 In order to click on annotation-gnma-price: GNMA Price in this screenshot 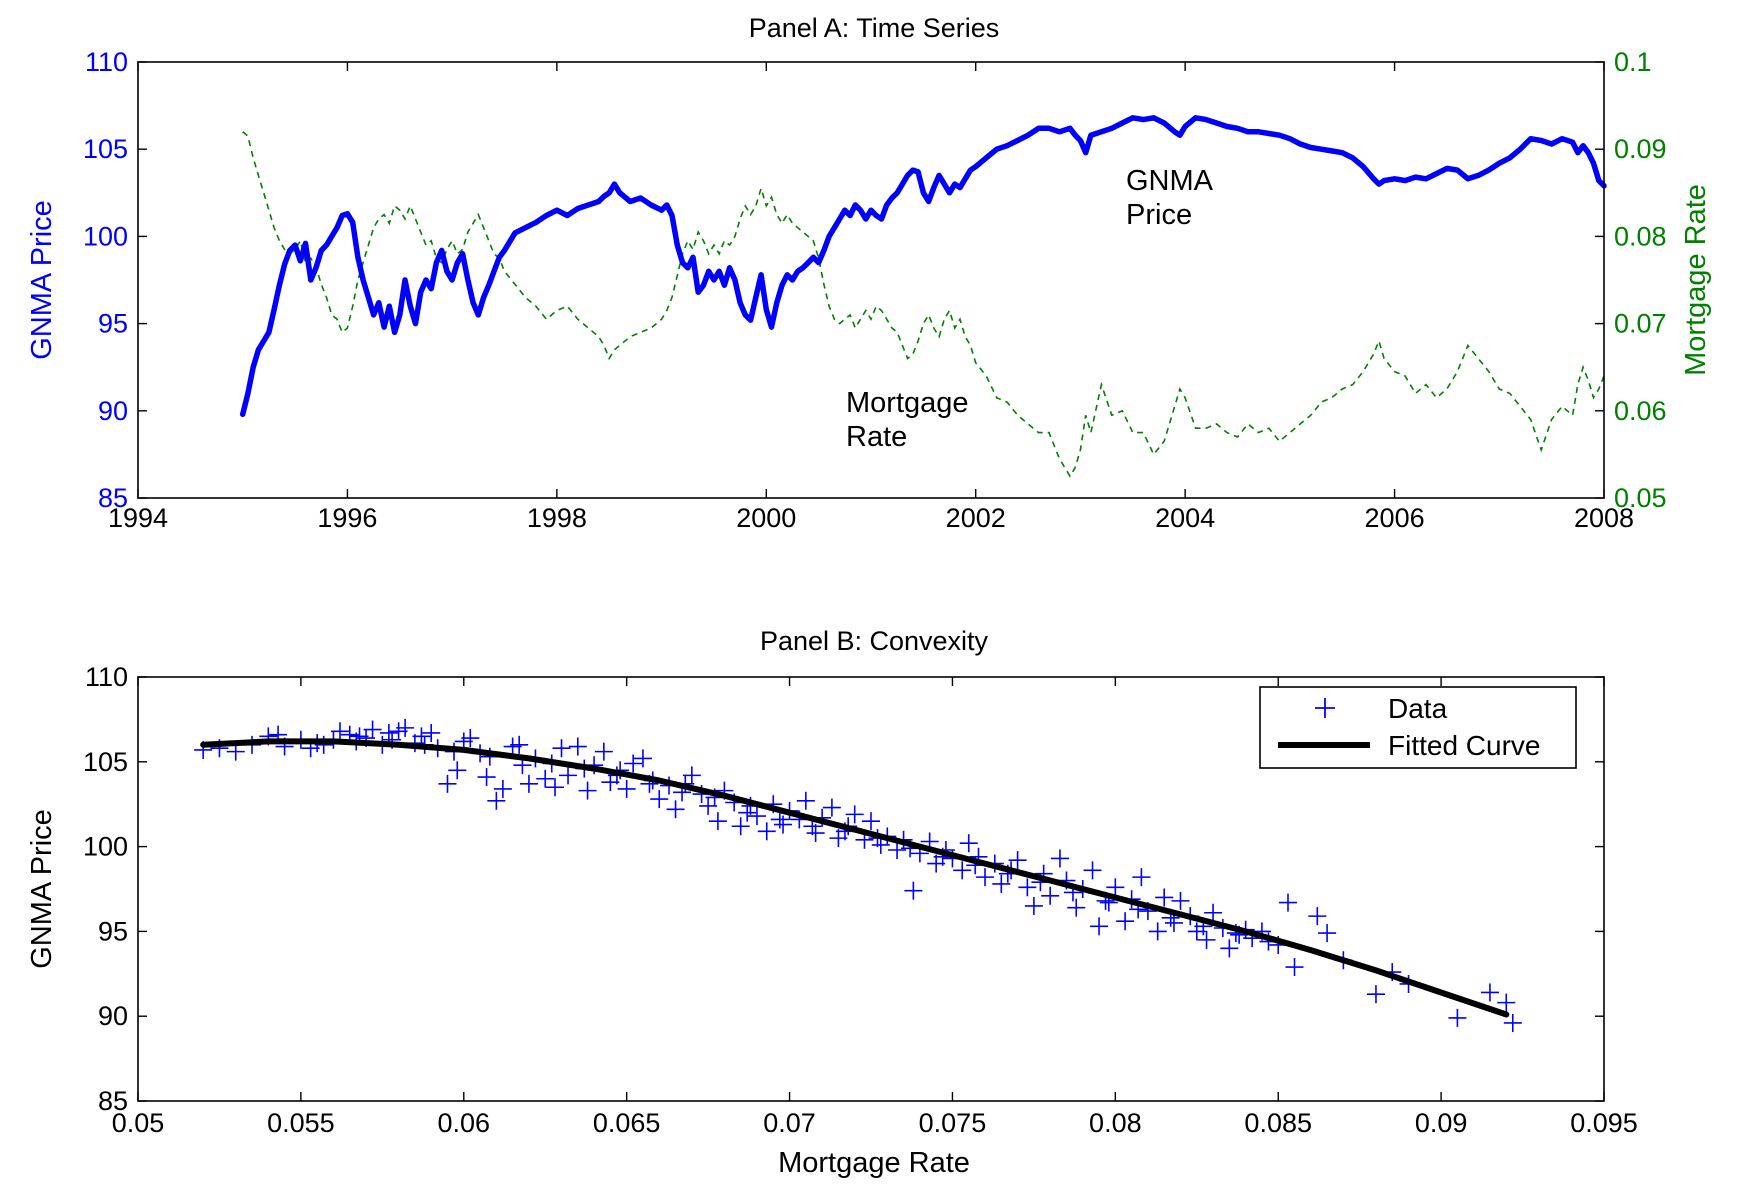, I will do `click(1172, 198)`.